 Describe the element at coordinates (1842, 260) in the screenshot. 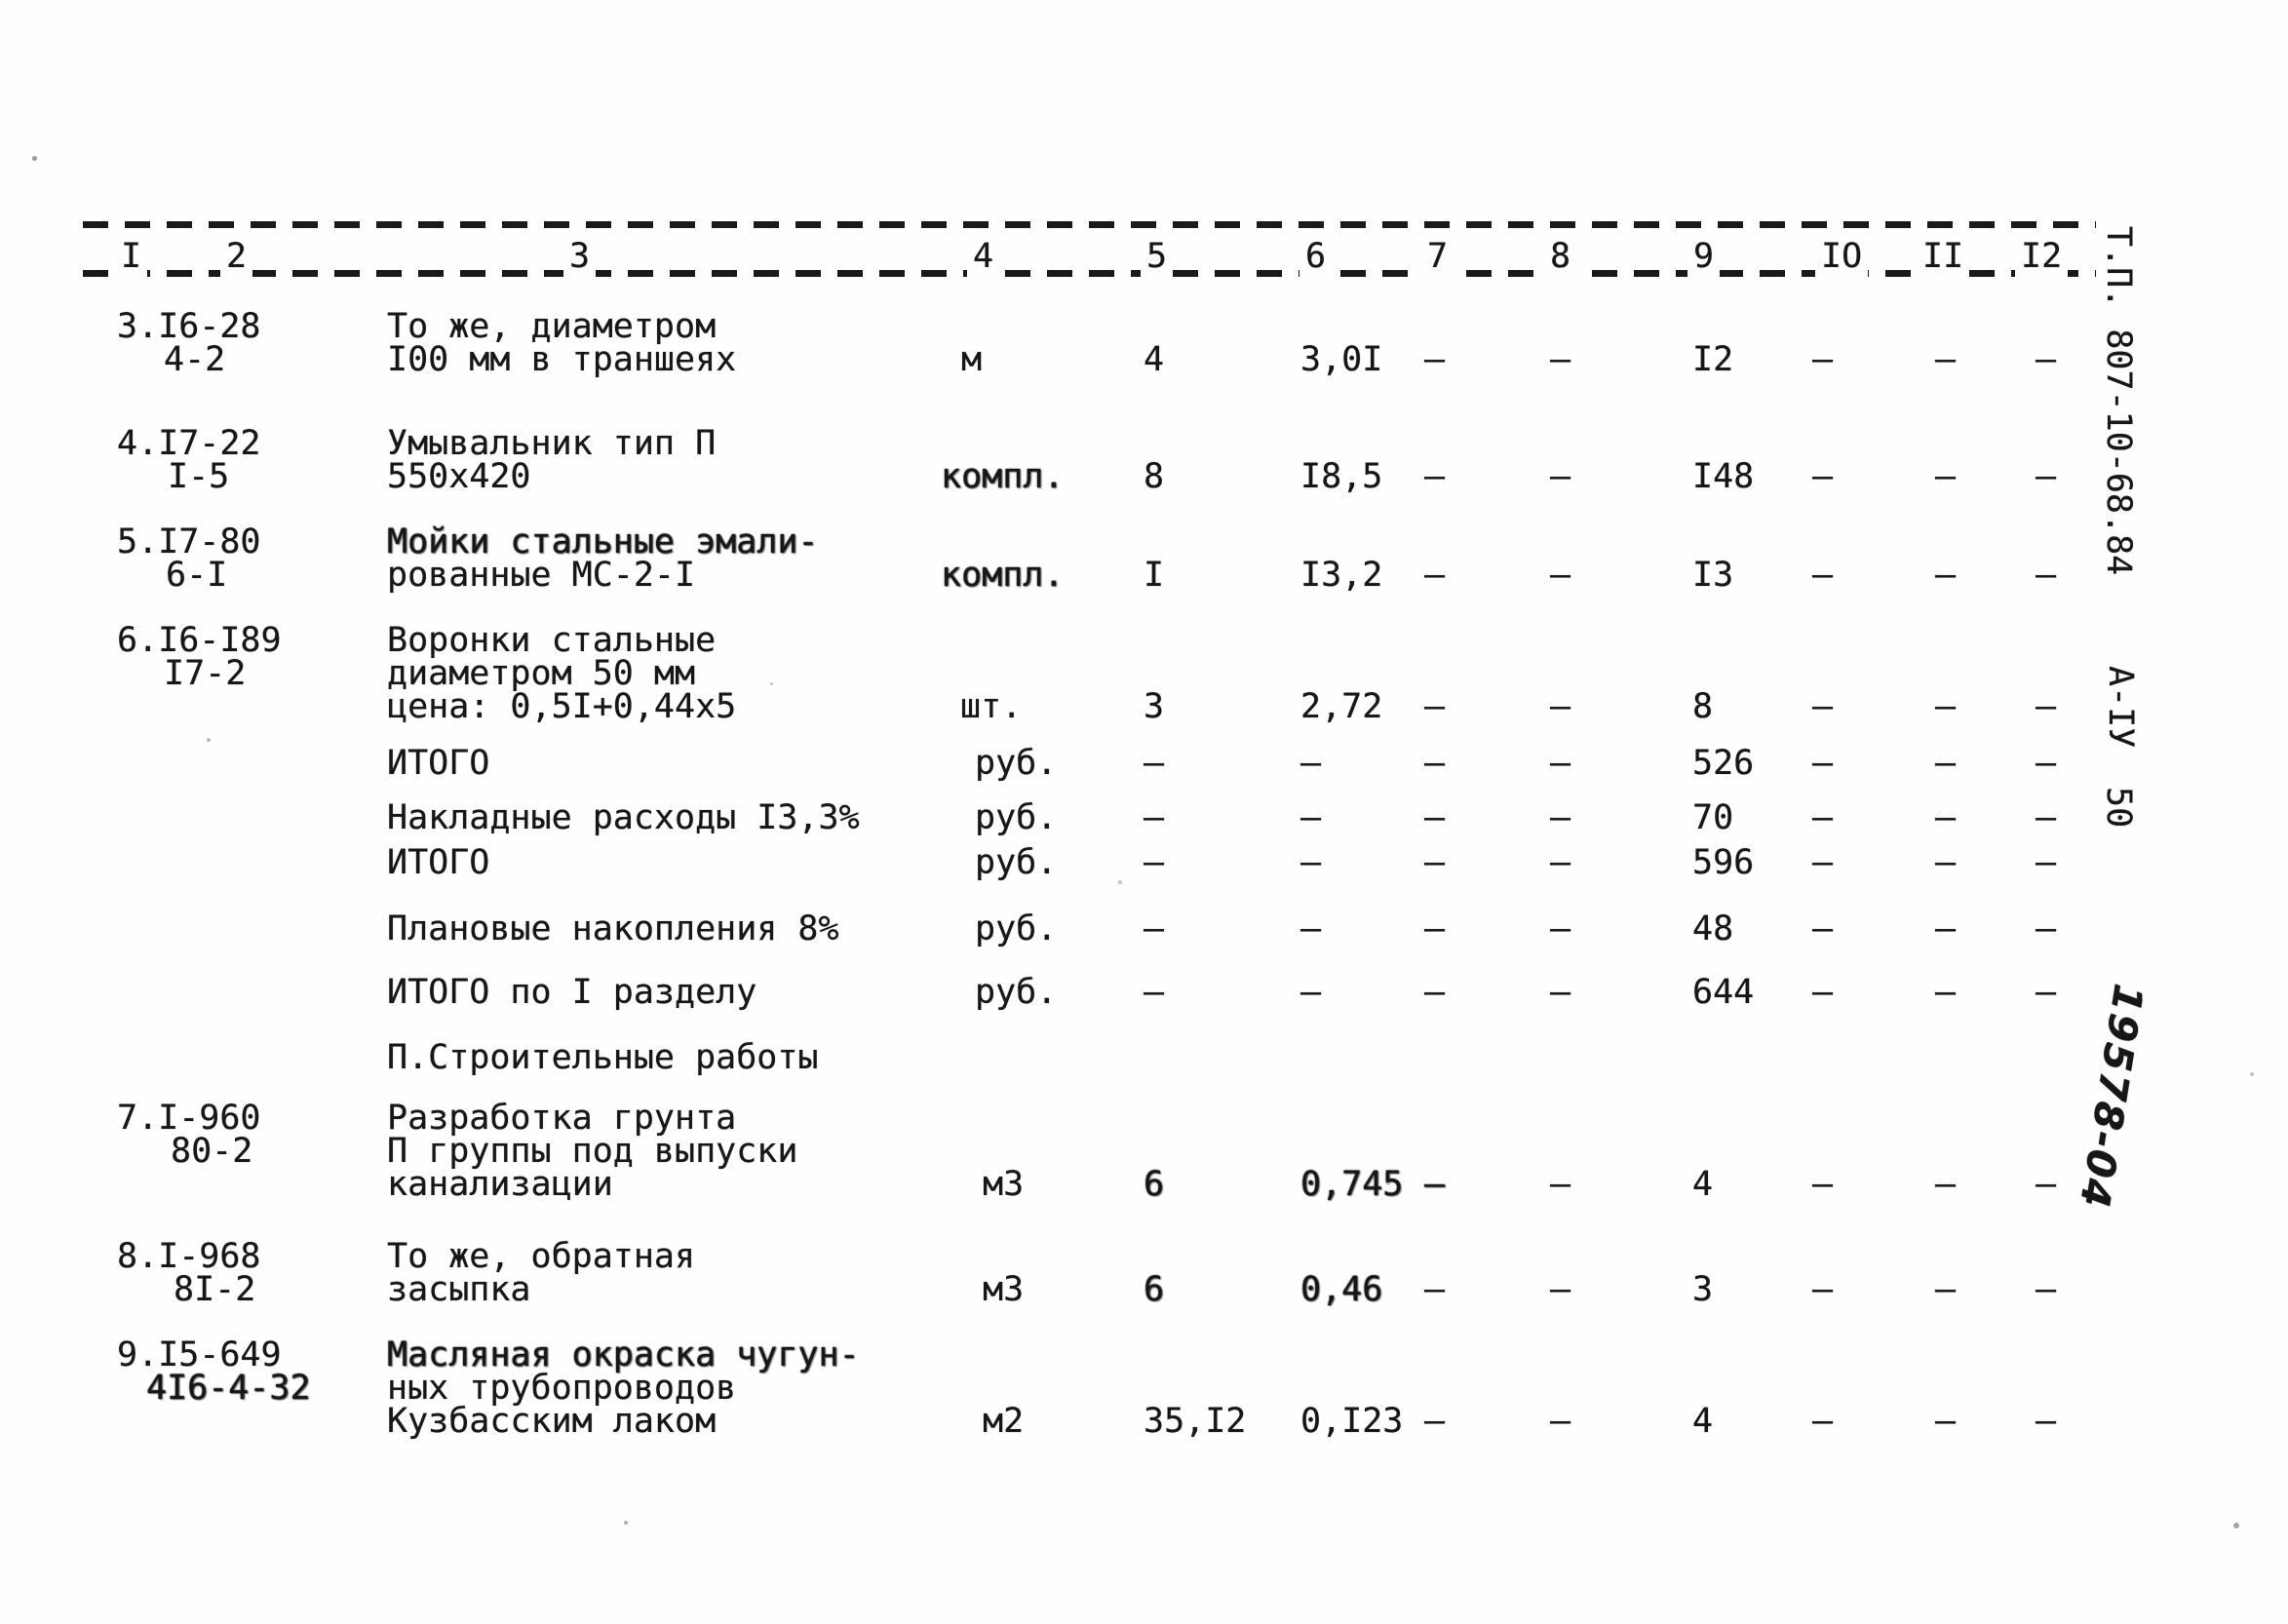

I see `column-number-IO: IO` at that location.